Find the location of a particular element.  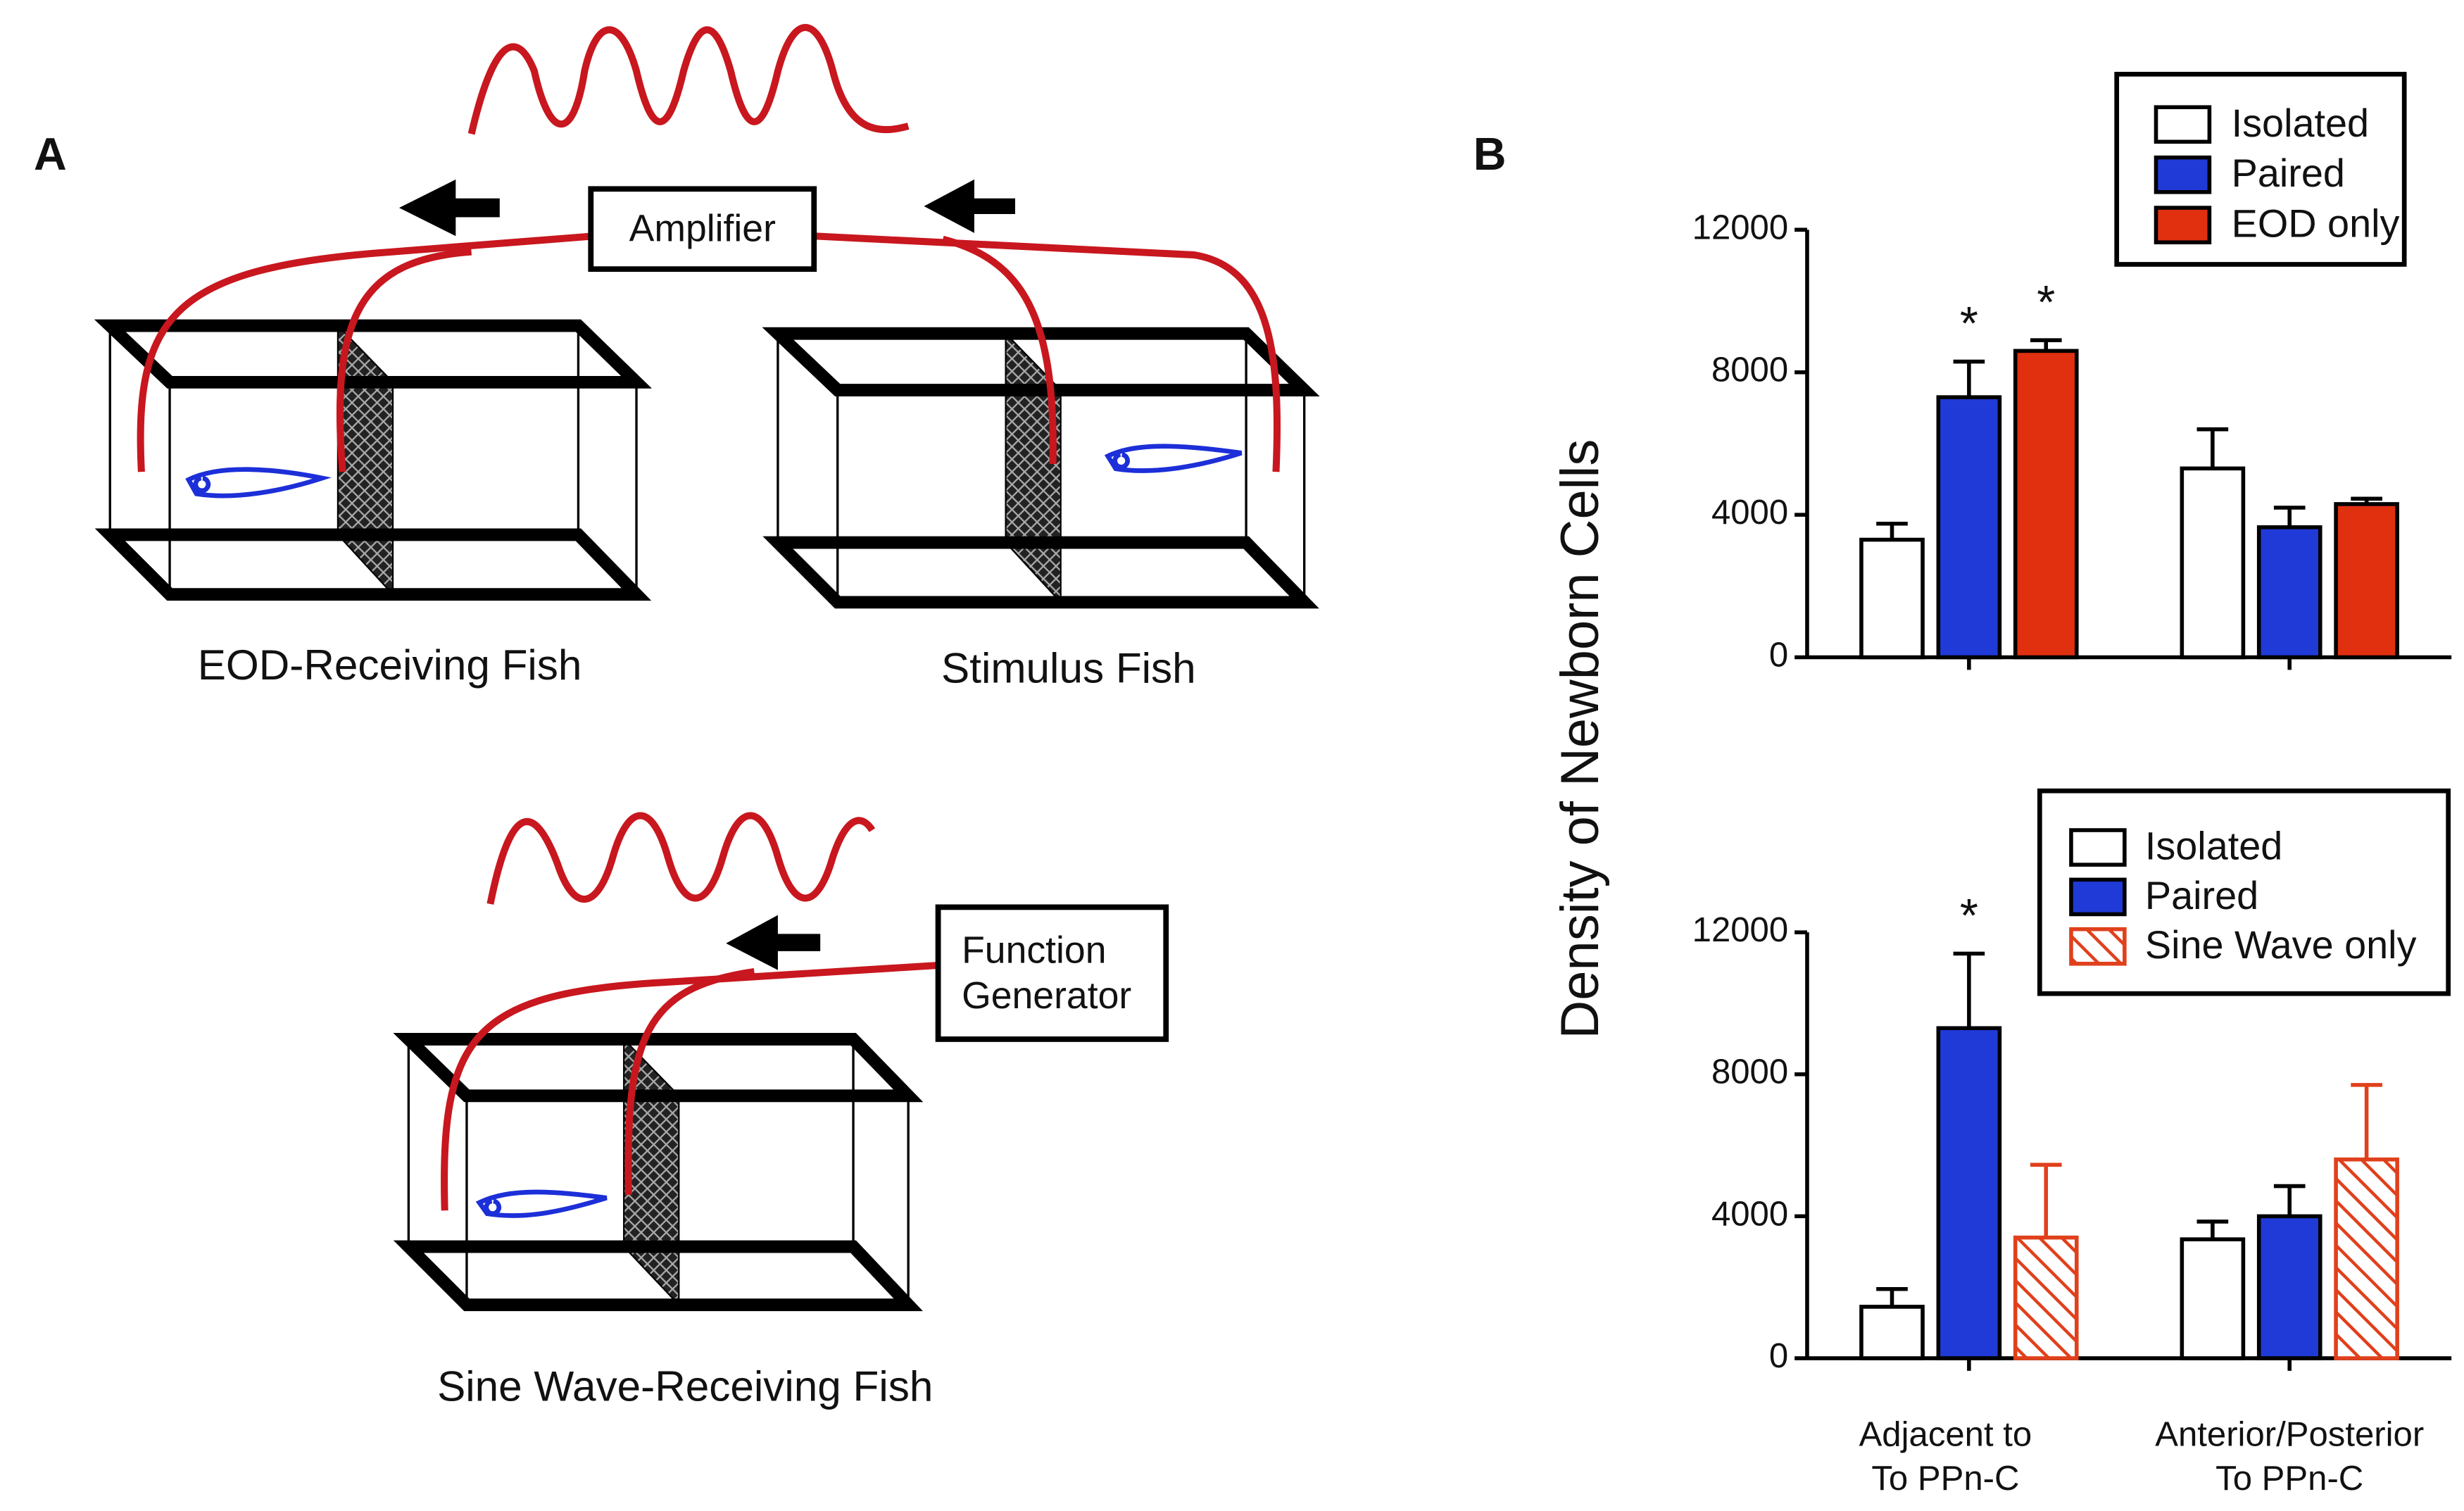

amplifier-label: Amplifier is located at coordinates (702, 229).